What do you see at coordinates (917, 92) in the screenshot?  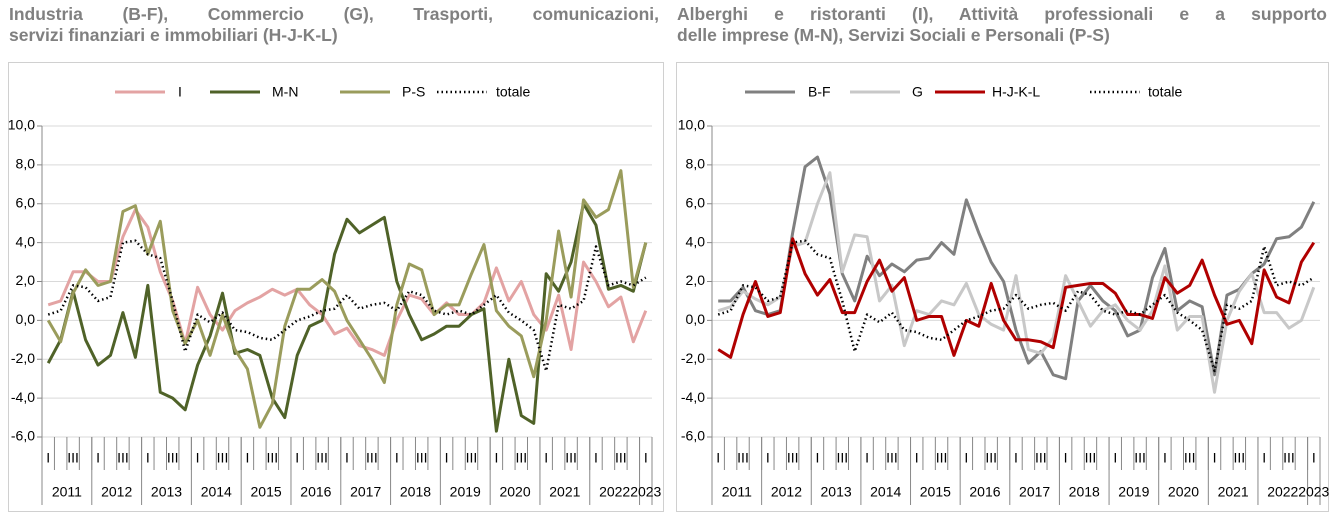 I see `legend-label: G` at bounding box center [917, 92].